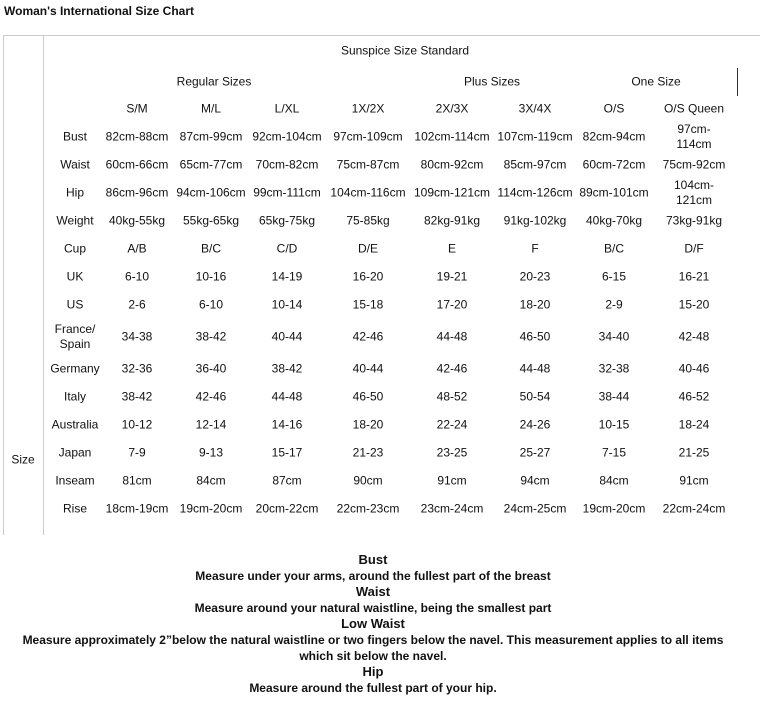  I want to click on group-divider, so click(737, 82).